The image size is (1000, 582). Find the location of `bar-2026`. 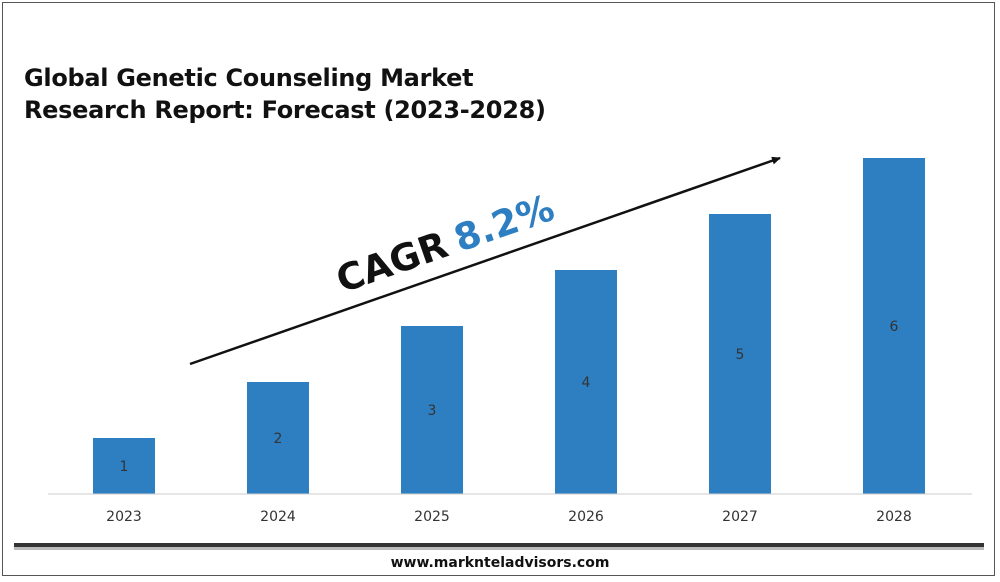

bar-2026 is located at coordinates (586, 382).